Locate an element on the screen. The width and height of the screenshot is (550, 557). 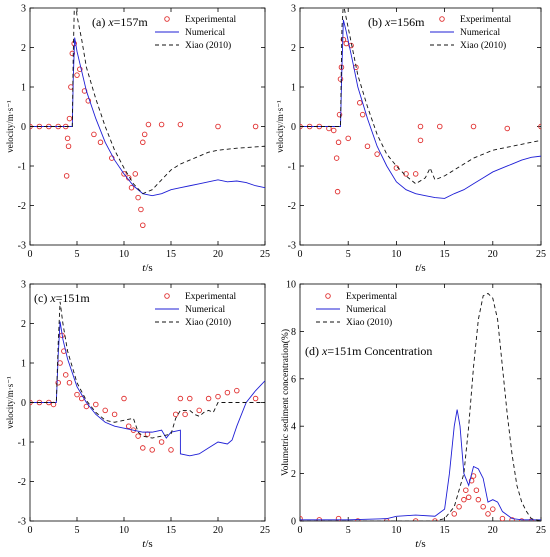
y-axis-label: Volumetric sediment concentration(%) is located at coordinates (285, 402).